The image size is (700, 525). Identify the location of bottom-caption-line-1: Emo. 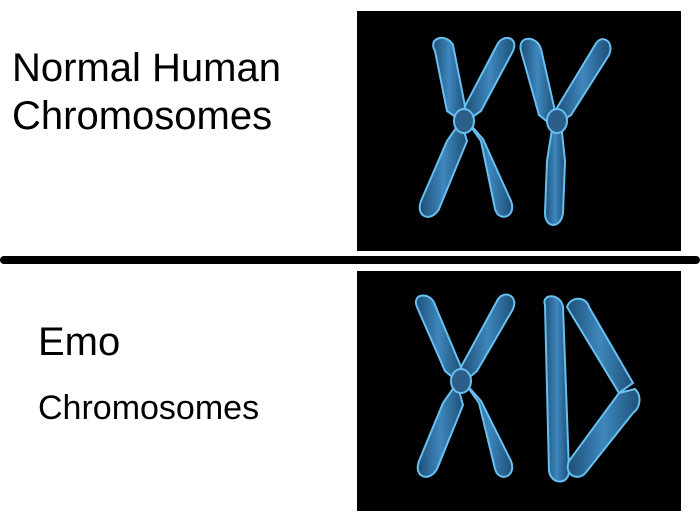
(79, 342).